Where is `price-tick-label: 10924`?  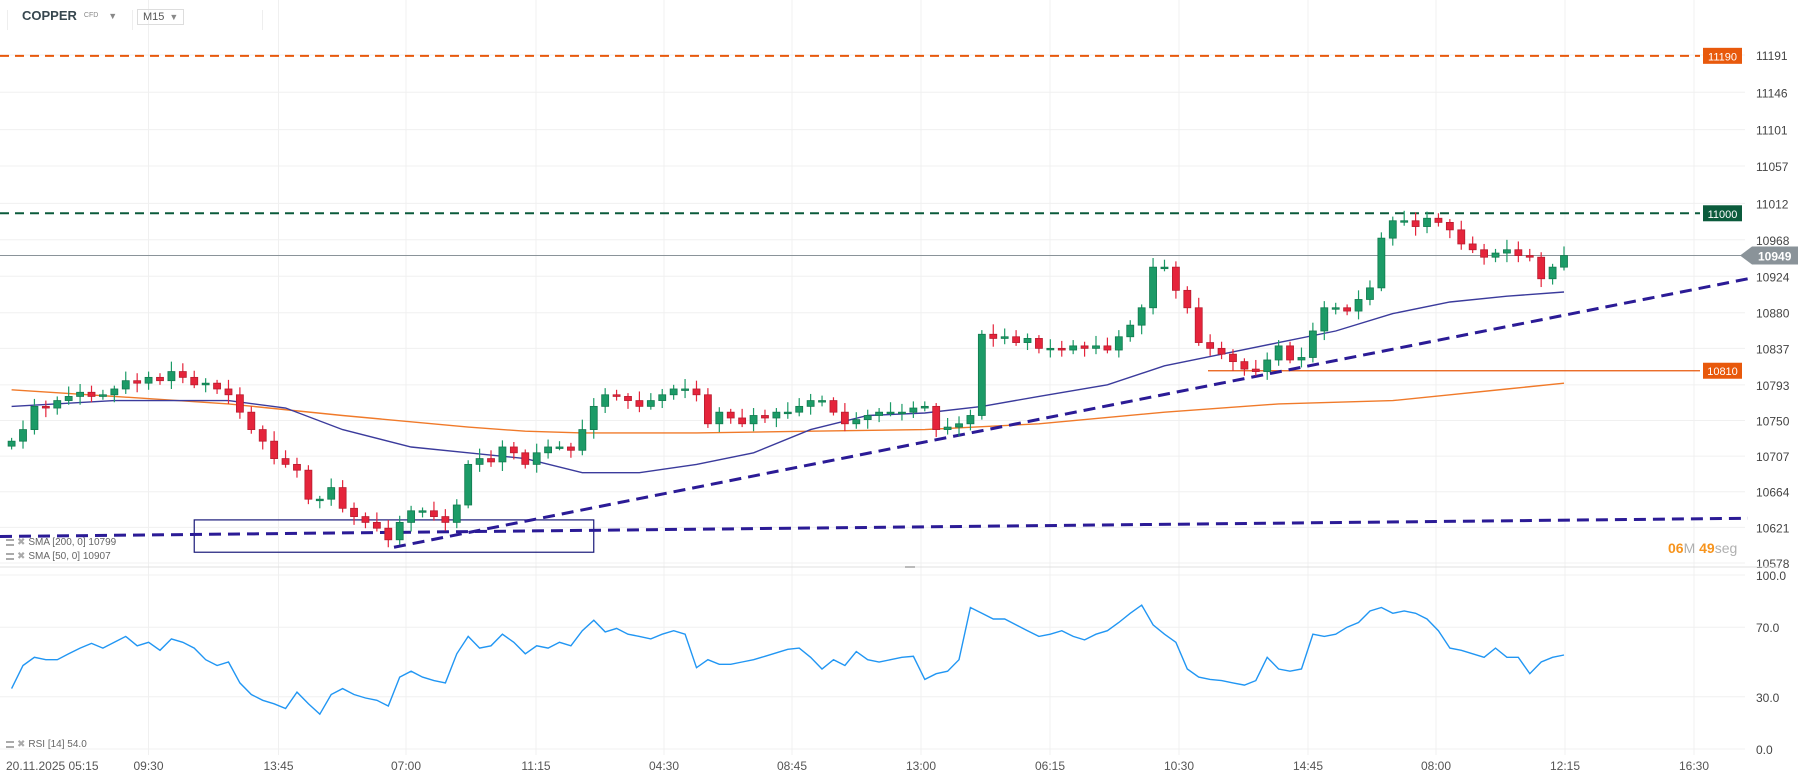
price-tick-label: 10924 is located at coordinates (1773, 277).